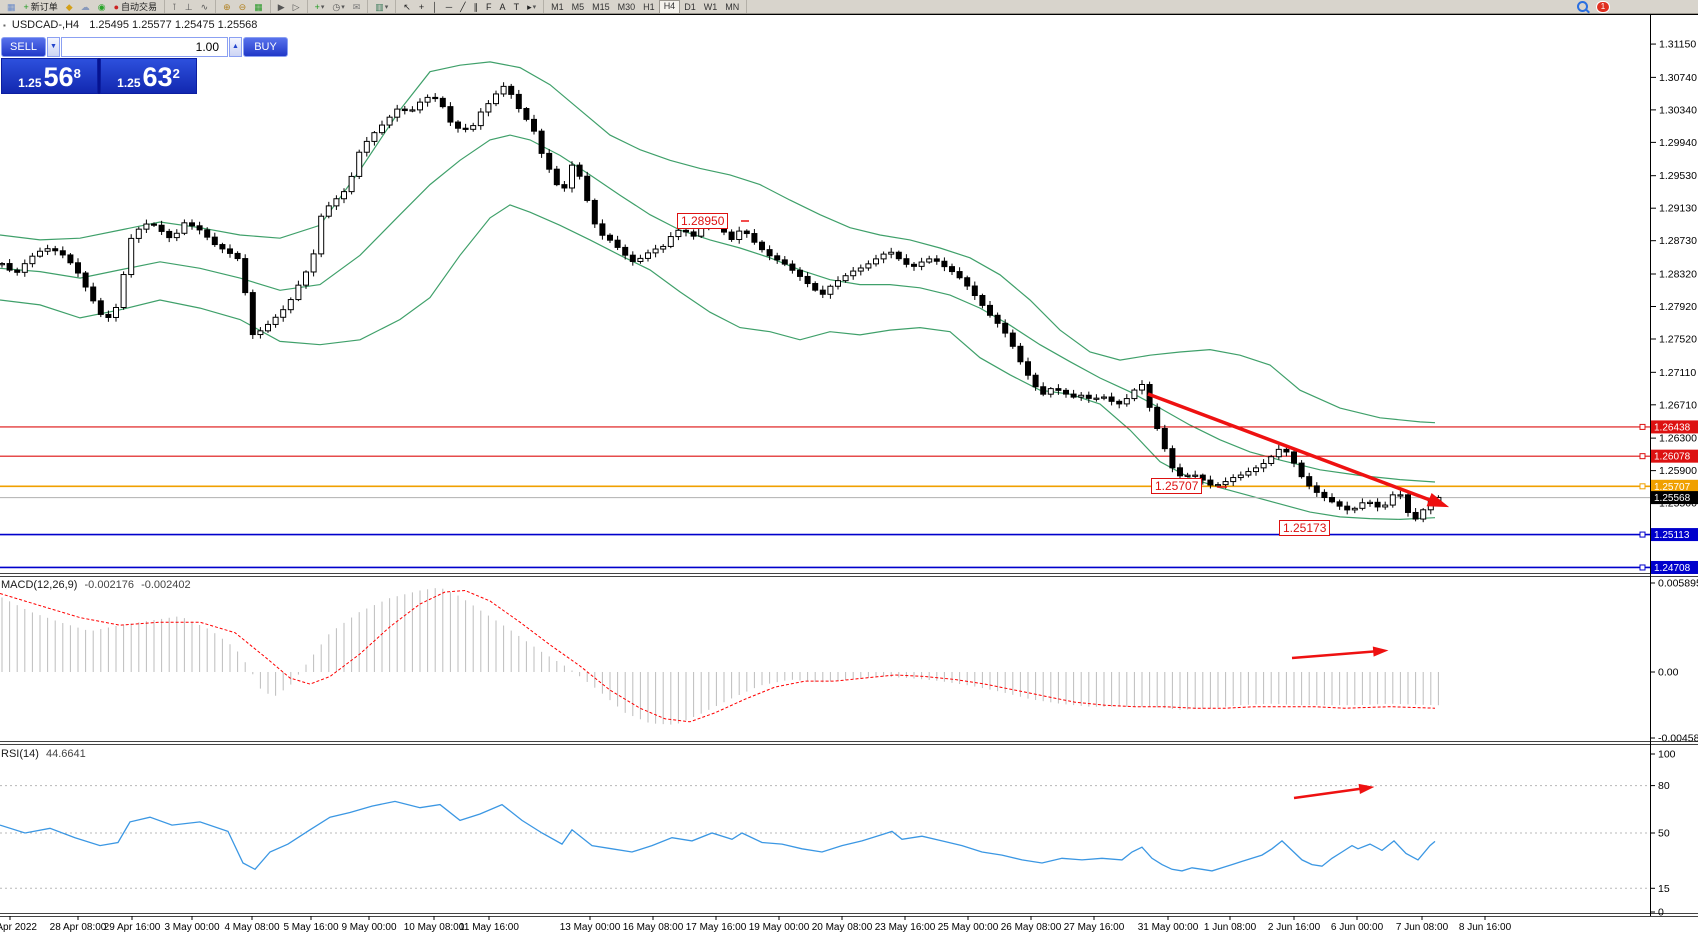  What do you see at coordinates (58, 77) in the screenshot?
I see `sell-price-big: 56` at bounding box center [58, 77].